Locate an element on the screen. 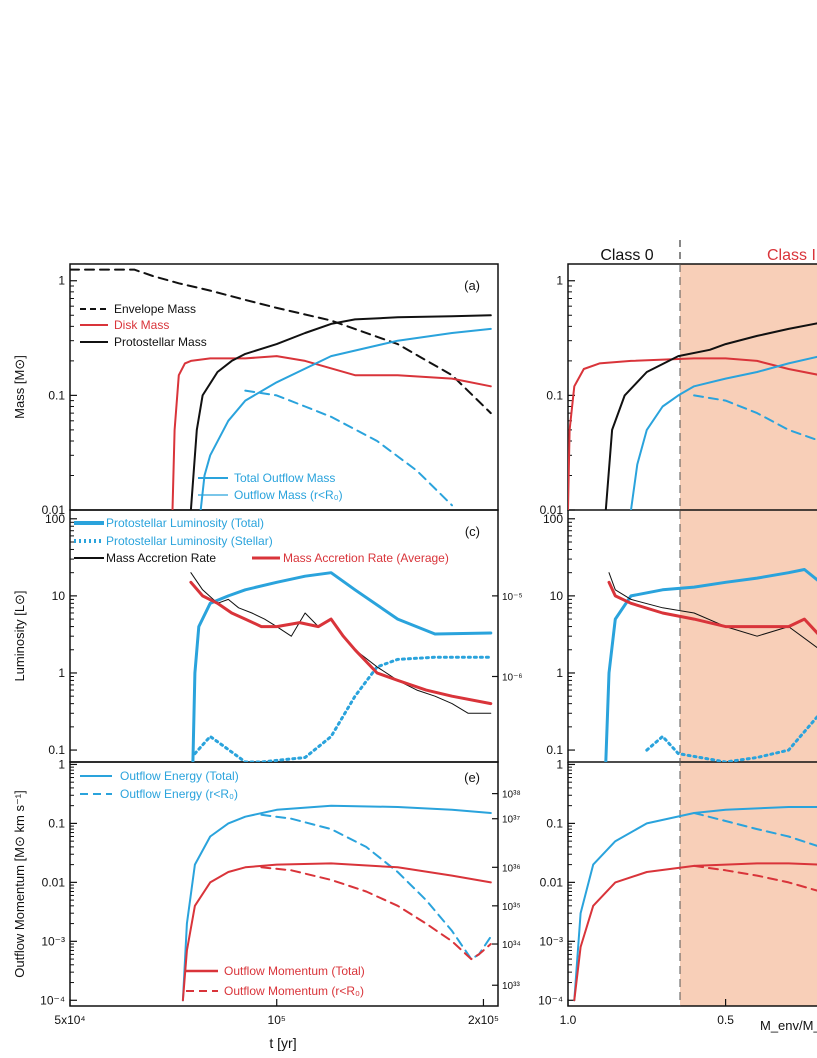  xlabel-mass-ratio: M_env/M_c is located at coordinates (788, 1025).